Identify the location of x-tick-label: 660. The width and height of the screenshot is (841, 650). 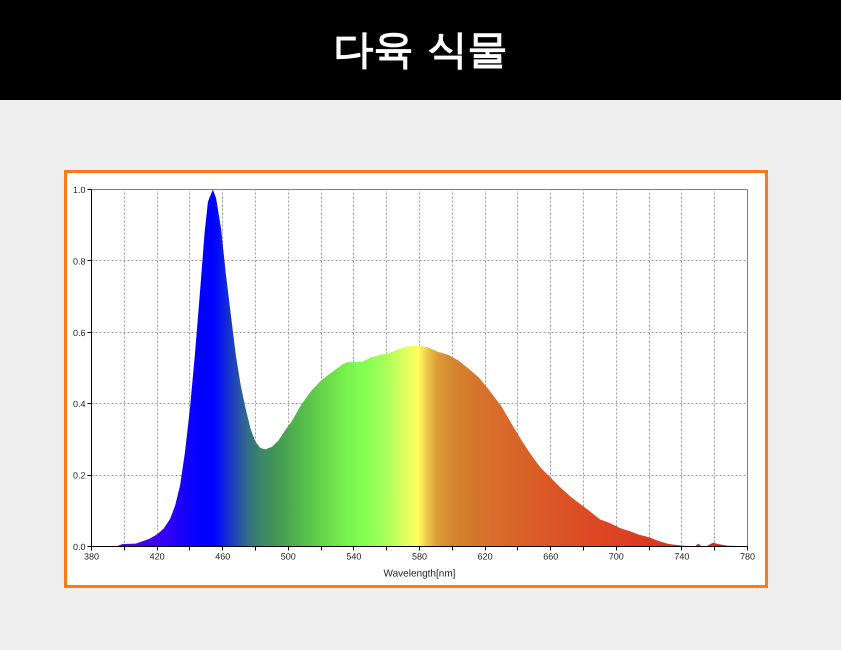
(550, 557).